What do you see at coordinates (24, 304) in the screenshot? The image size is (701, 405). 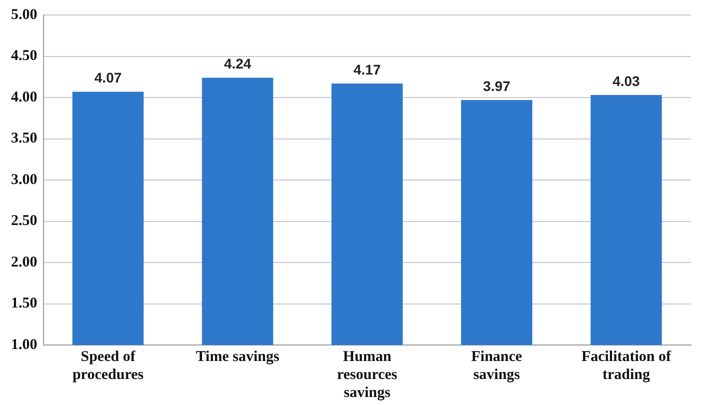 I see `y-tick-label: 1.50` at bounding box center [24, 304].